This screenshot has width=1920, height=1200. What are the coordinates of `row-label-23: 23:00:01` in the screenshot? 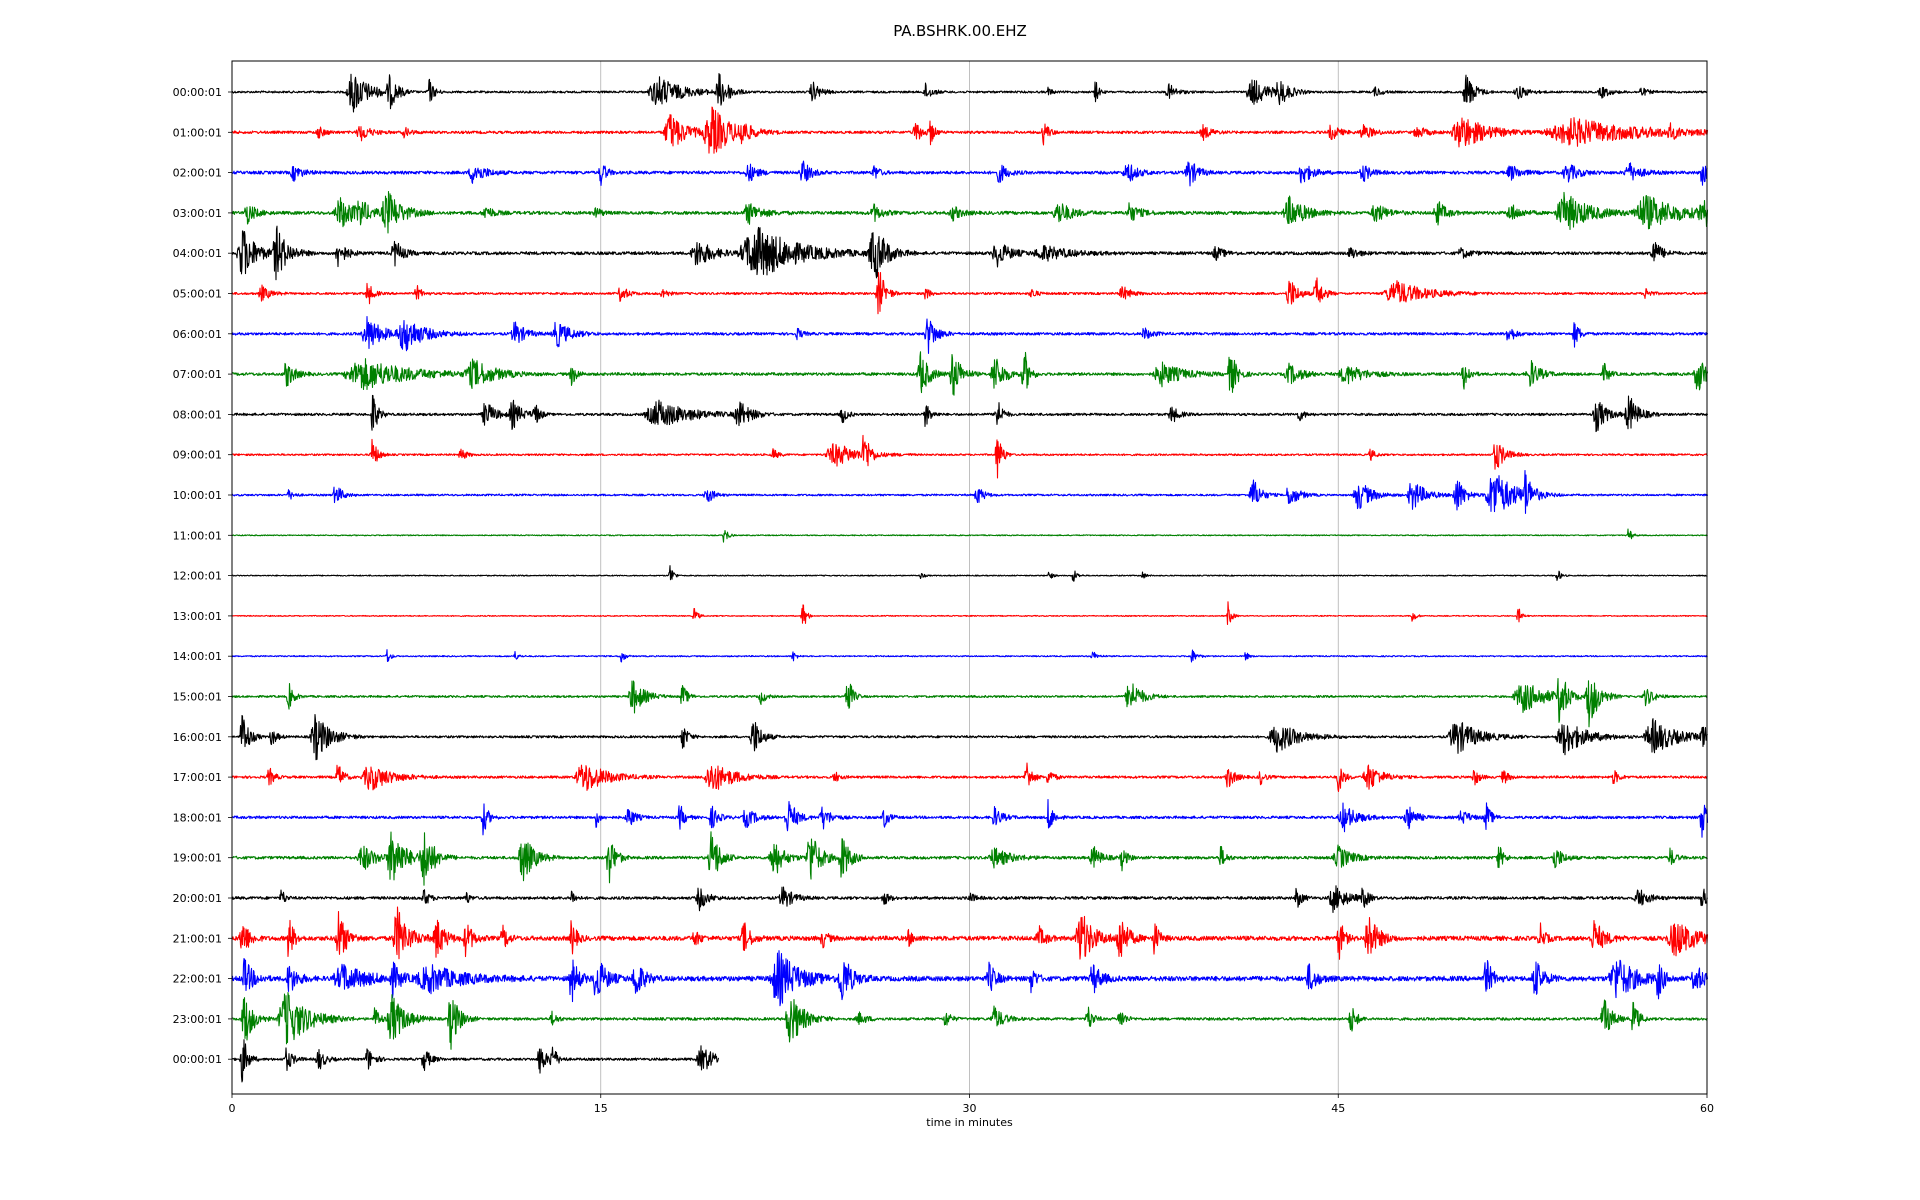 It's located at (197, 1019).